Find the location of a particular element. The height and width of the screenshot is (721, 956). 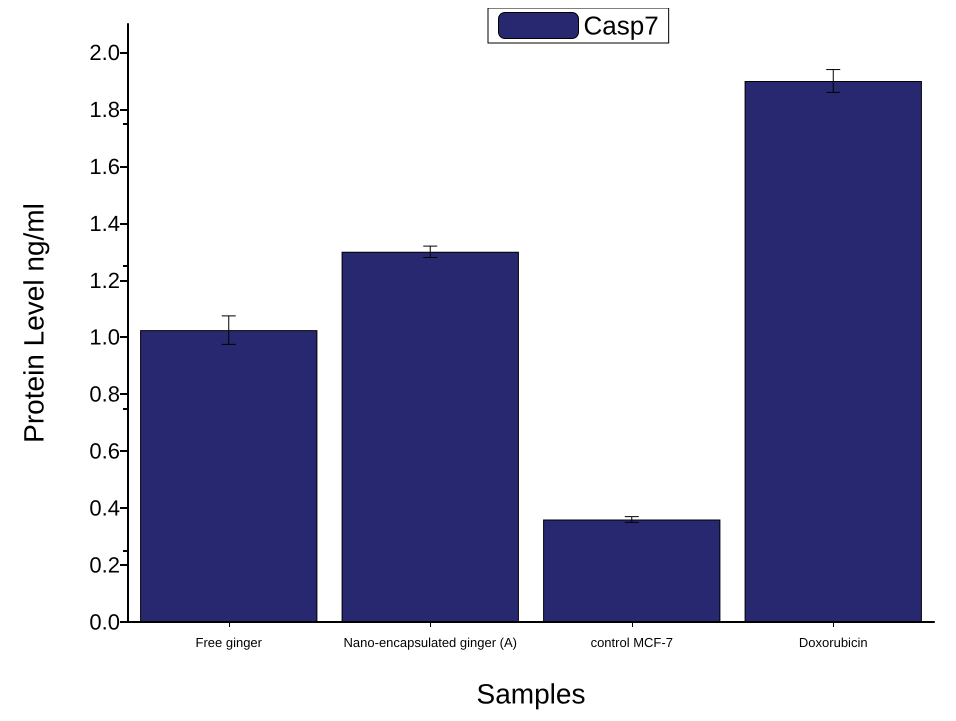

y-tick-label: 0.8 is located at coordinates (104, 394).